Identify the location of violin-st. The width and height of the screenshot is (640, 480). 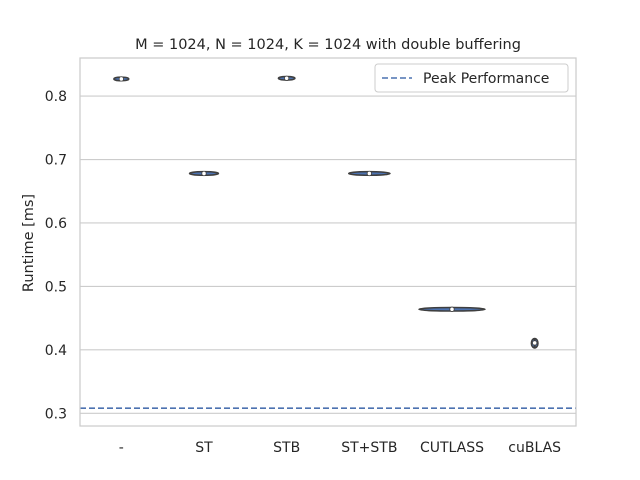
(204, 173).